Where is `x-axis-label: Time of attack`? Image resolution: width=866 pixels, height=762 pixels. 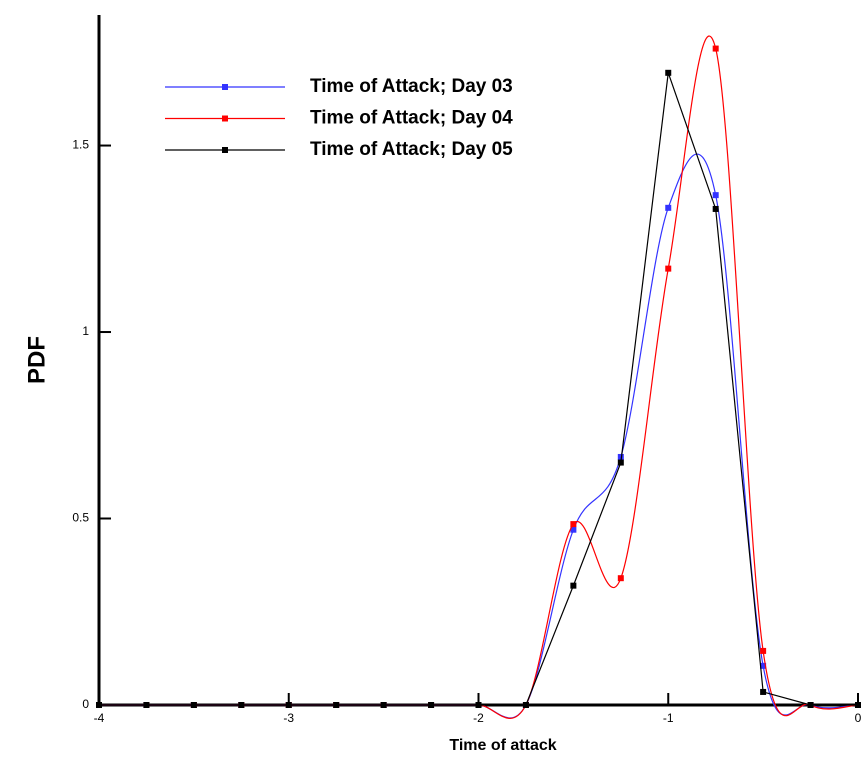
x-axis-label: Time of attack is located at coordinates (502, 745).